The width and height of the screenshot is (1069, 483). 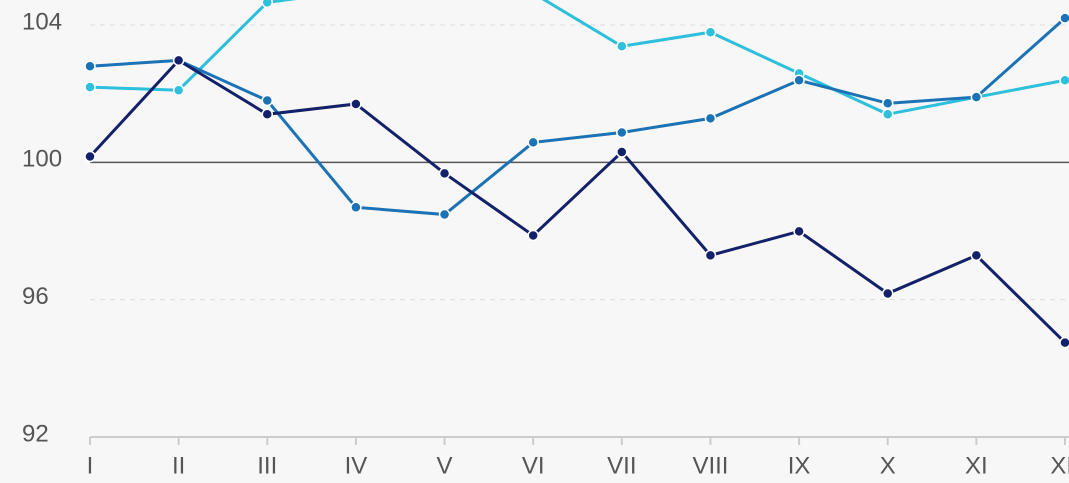 What do you see at coordinates (888, 465) in the screenshot?
I see `x-tick-label: X` at bounding box center [888, 465].